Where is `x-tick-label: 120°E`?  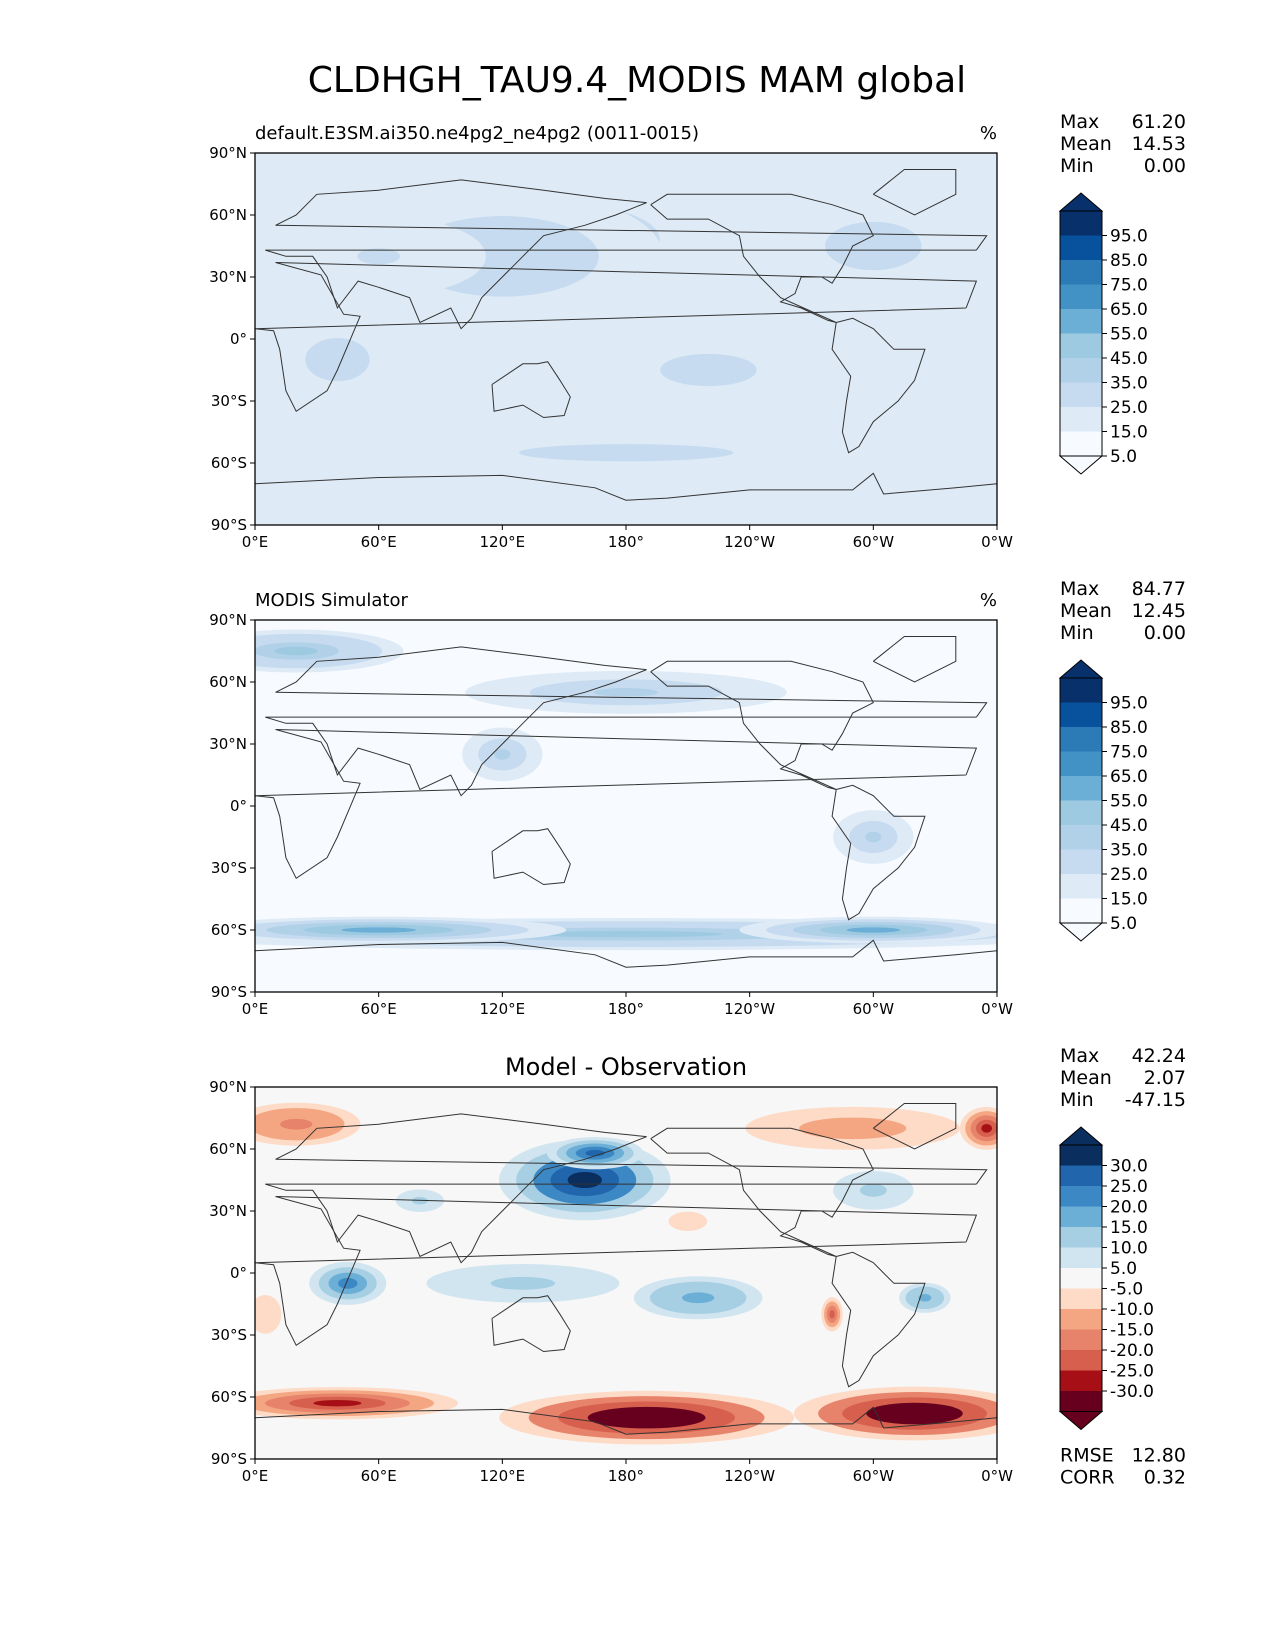 x-tick-label: 120°E is located at coordinates (503, 1476).